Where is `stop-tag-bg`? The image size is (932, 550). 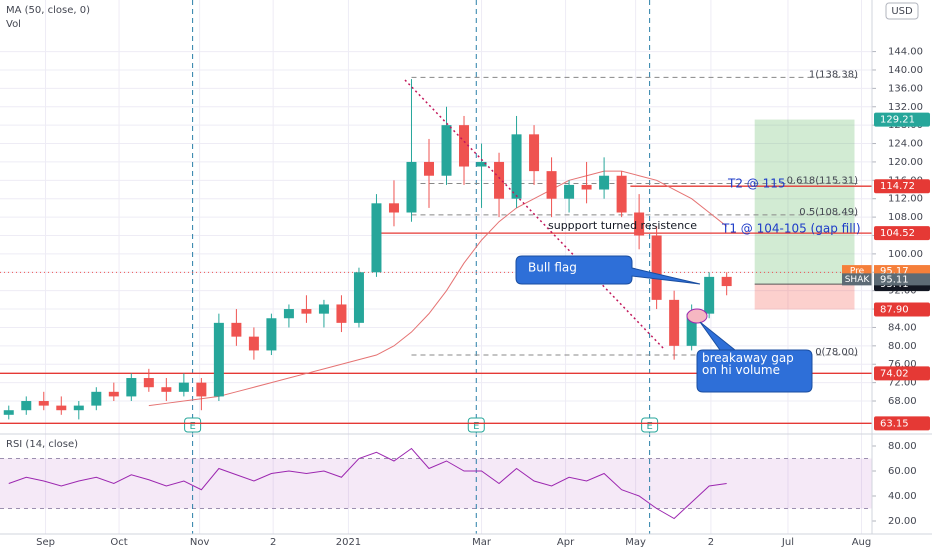 stop-tag-bg is located at coordinates (902, 309).